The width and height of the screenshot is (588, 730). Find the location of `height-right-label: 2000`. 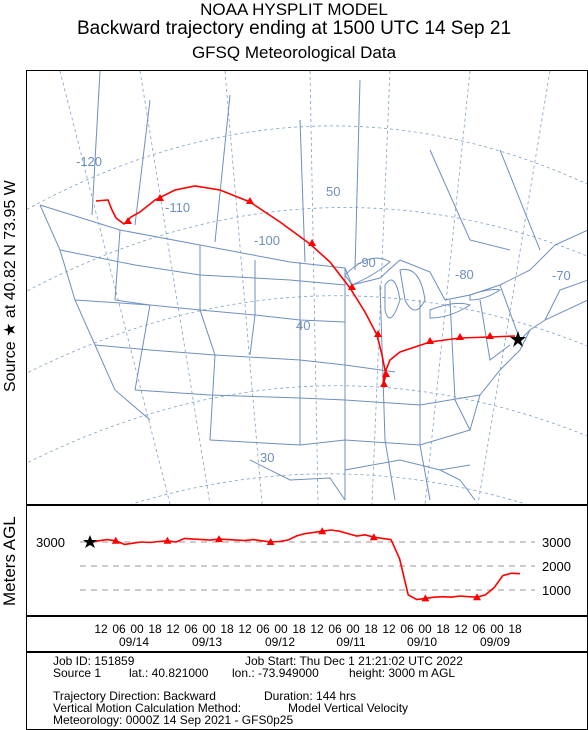

height-right-label: 2000 is located at coordinates (556, 566).